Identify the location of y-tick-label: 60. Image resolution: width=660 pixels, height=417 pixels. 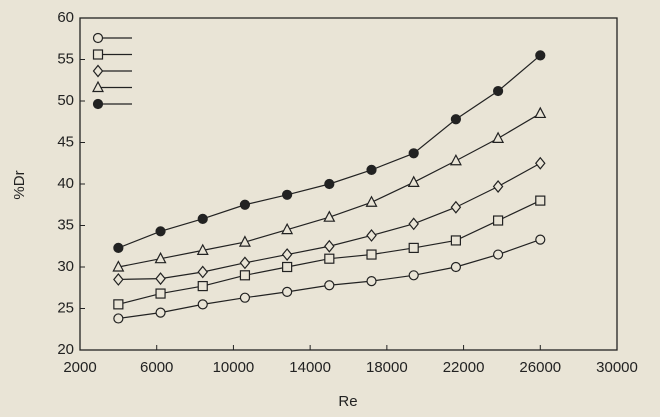
(65, 17).